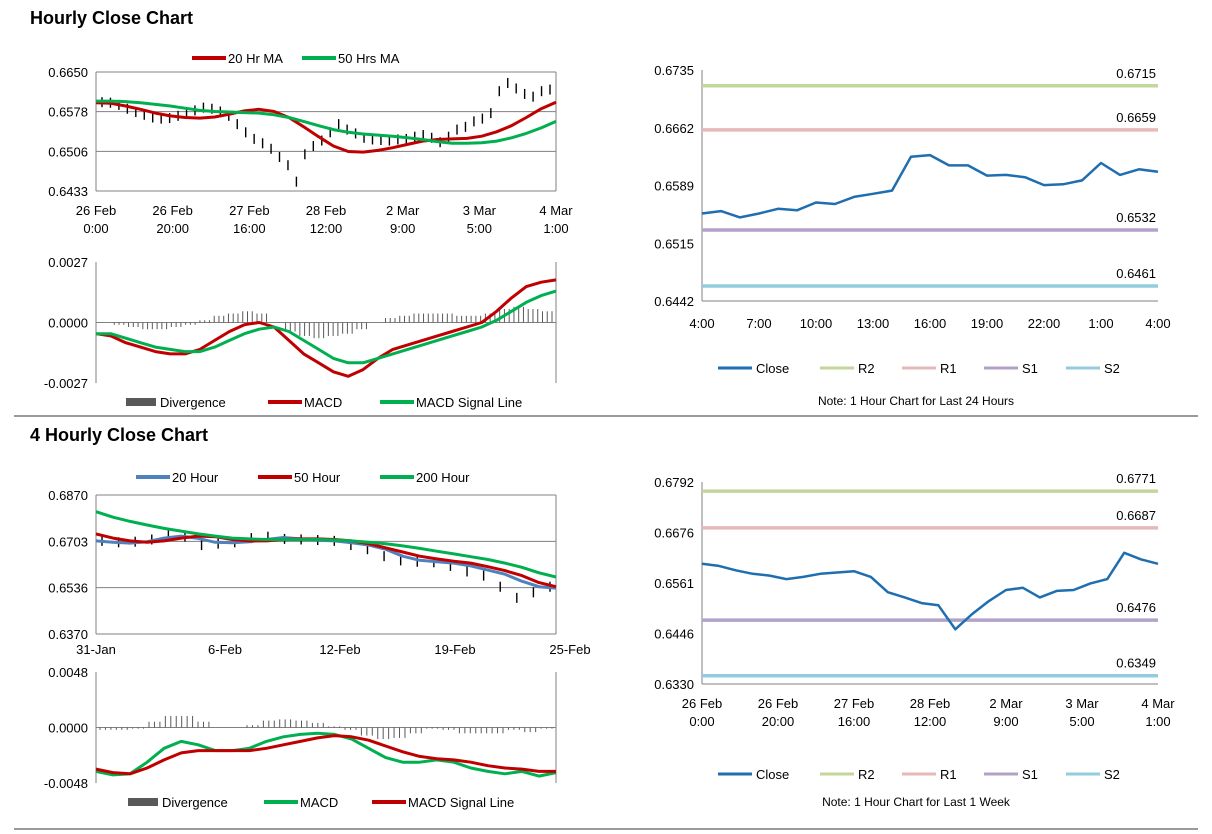  I want to click on hourly_levels-xtick-label: 4:00, so click(701, 323).